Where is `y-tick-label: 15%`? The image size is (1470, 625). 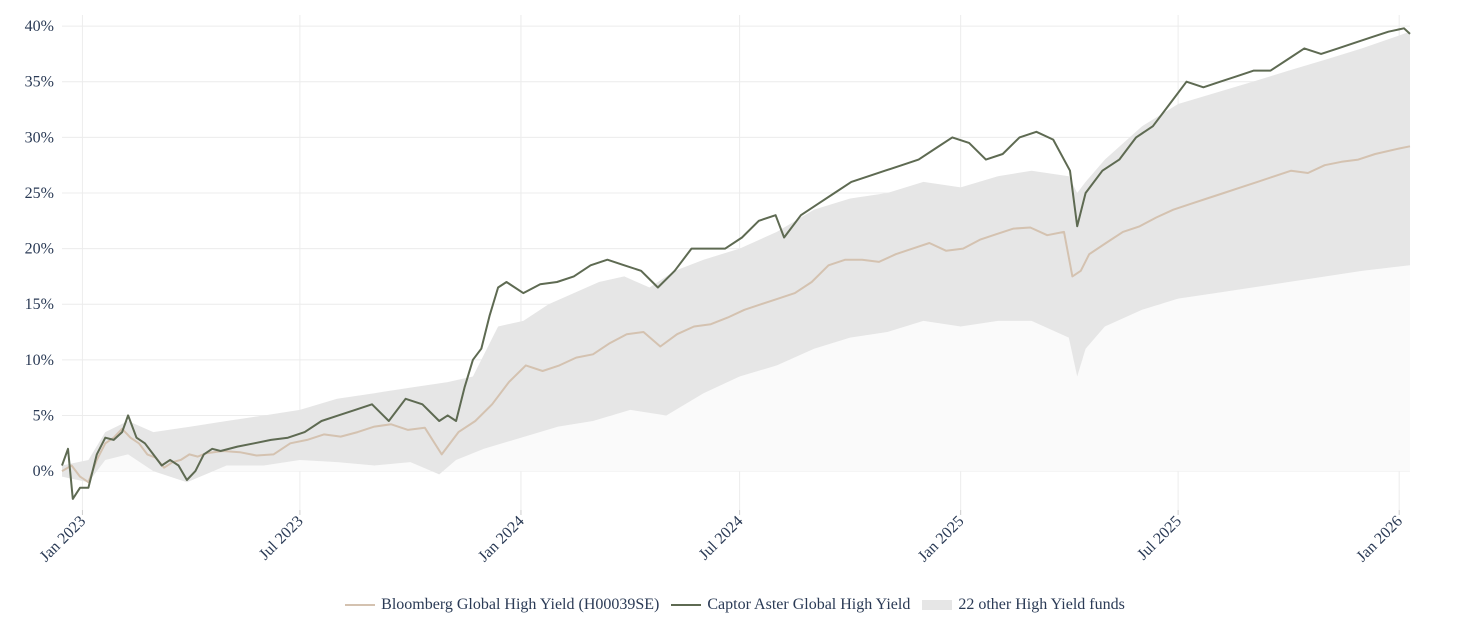
y-tick-label: 15% is located at coordinates (39, 304).